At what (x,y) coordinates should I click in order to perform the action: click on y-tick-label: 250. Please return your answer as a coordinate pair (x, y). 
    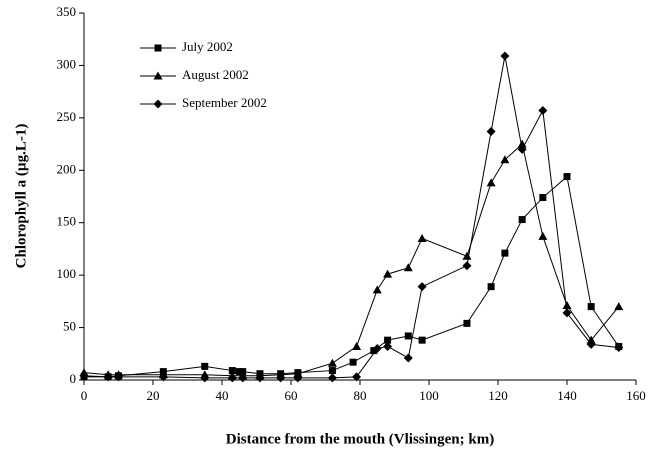
    Looking at the image, I should click on (67, 116).